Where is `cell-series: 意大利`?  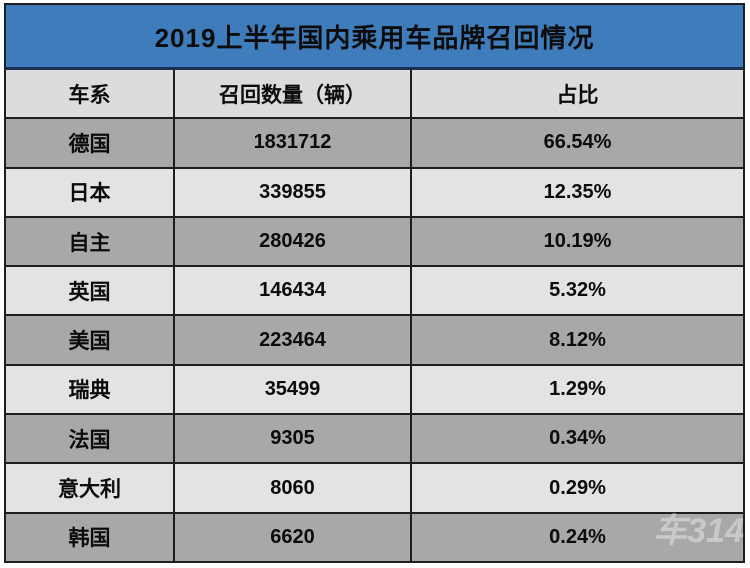
cell-series: 意大利 is located at coordinates (90, 488).